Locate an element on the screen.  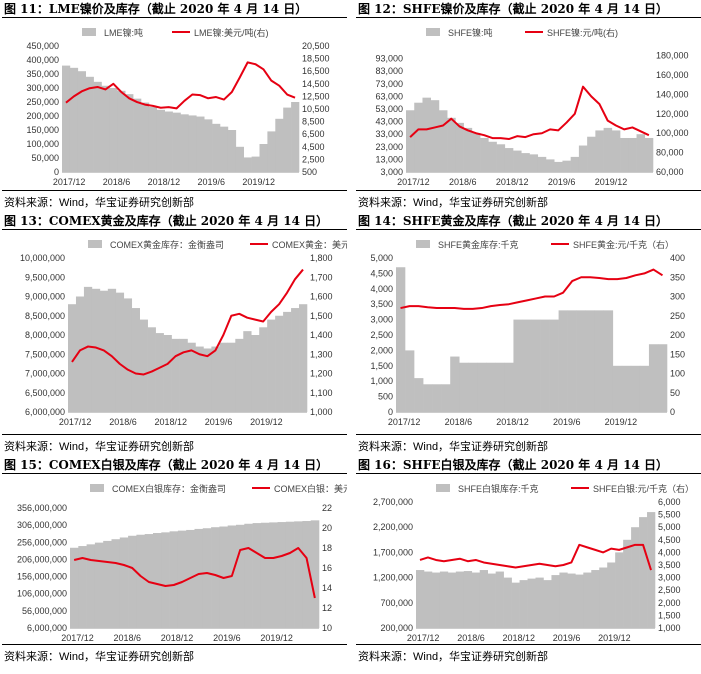
y-right-tick-label: 22 is located at coordinates (327, 508).